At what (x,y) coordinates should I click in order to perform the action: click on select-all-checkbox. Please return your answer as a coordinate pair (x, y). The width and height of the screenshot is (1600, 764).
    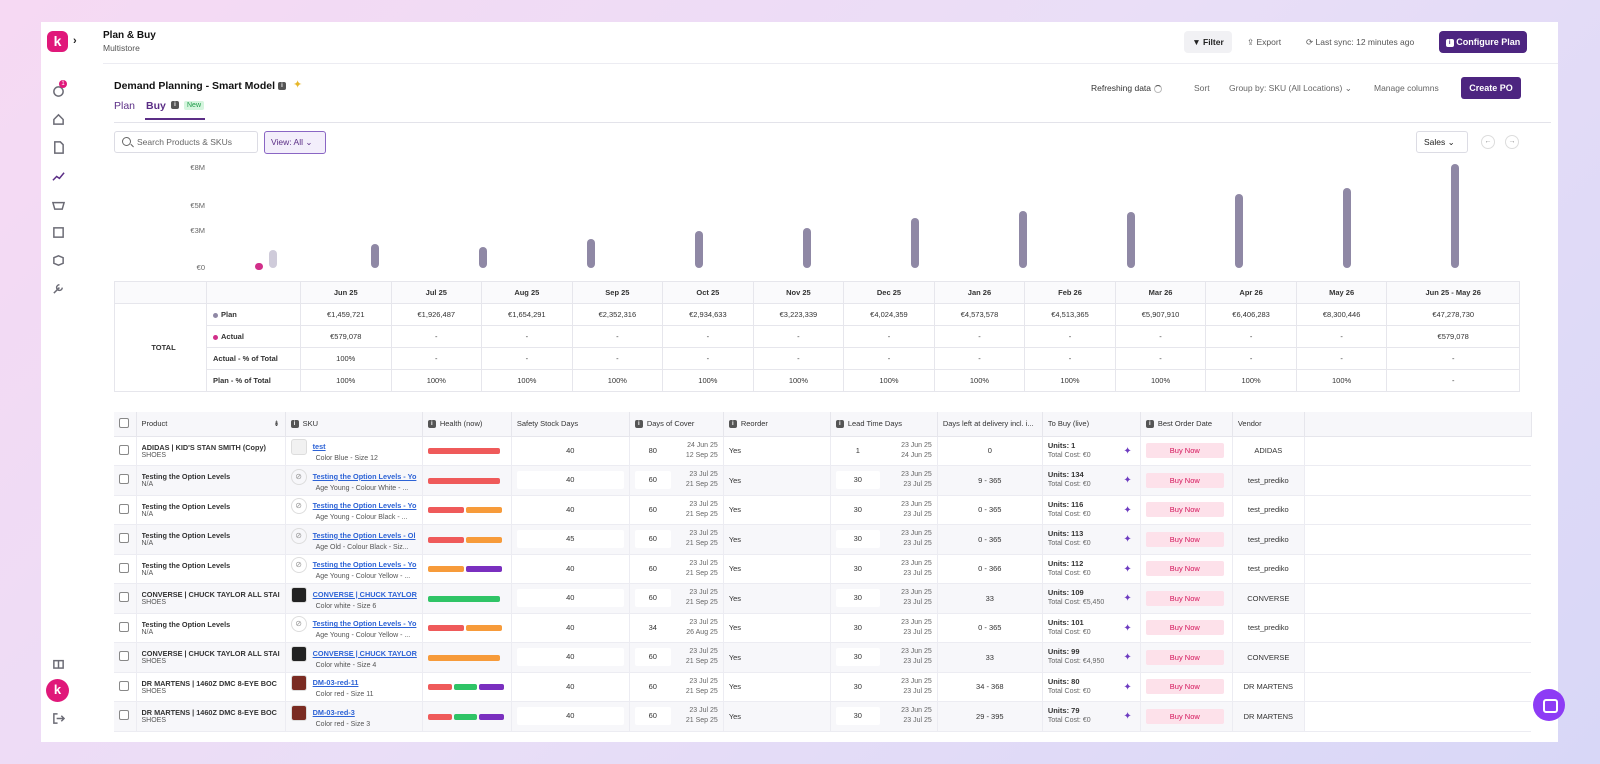
    Looking at the image, I should click on (124, 422).